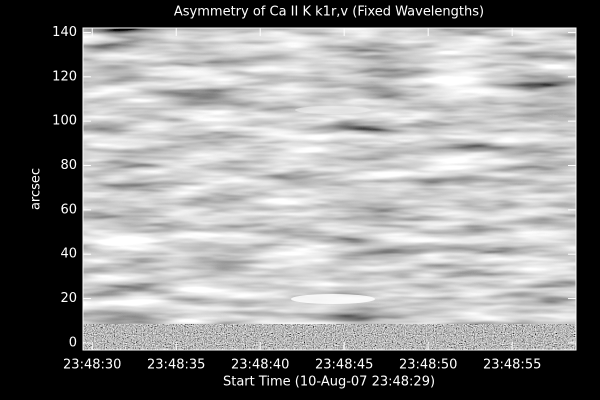 This screenshot has height=400, width=600. What do you see at coordinates (512, 365) in the screenshot?
I see `x-tick-label: 23:48:55` at bounding box center [512, 365].